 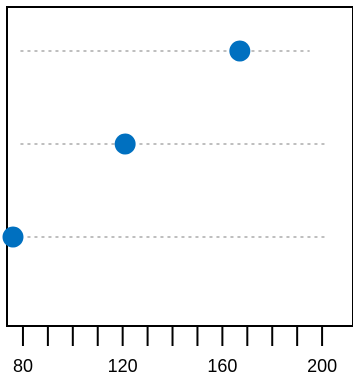 What do you see at coordinates (175, 366) in the screenshot?
I see `x-axis-tick-labels: 80 120 160 200` at bounding box center [175, 366].